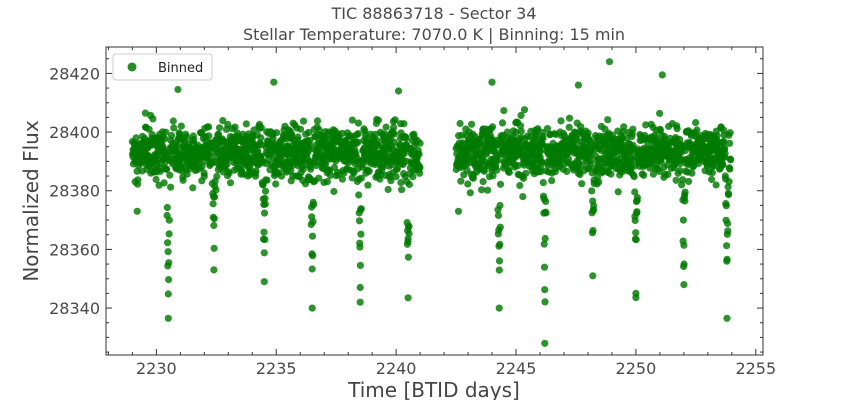 The width and height of the screenshot is (848, 400). I want to click on x-tick-label: 2245, so click(516, 368).